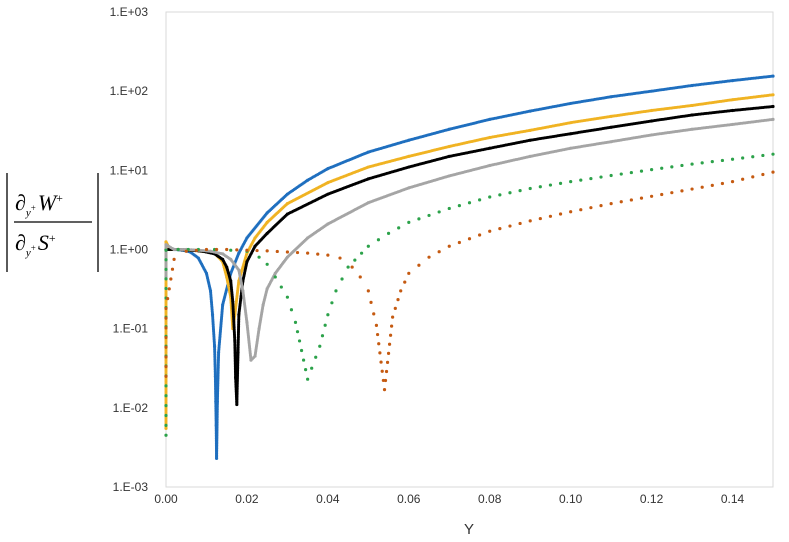 This screenshot has height=542, width=789. Describe the element at coordinates (131, 329) in the screenshot. I see `y-tick-label: 1.E-01` at that location.